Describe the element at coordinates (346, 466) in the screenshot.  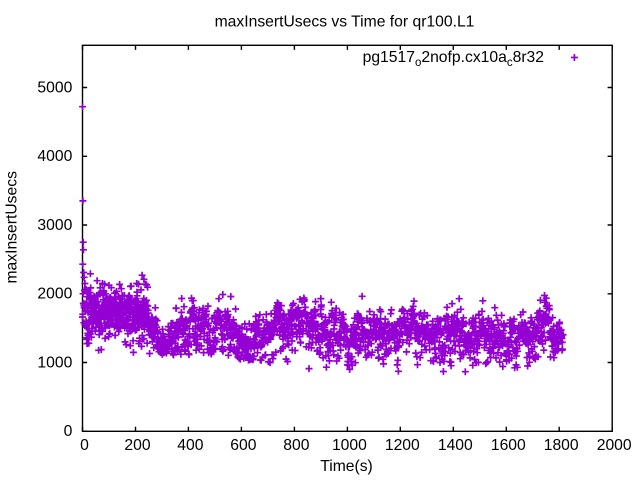
I see `svg-text: Time(s)` at that location.